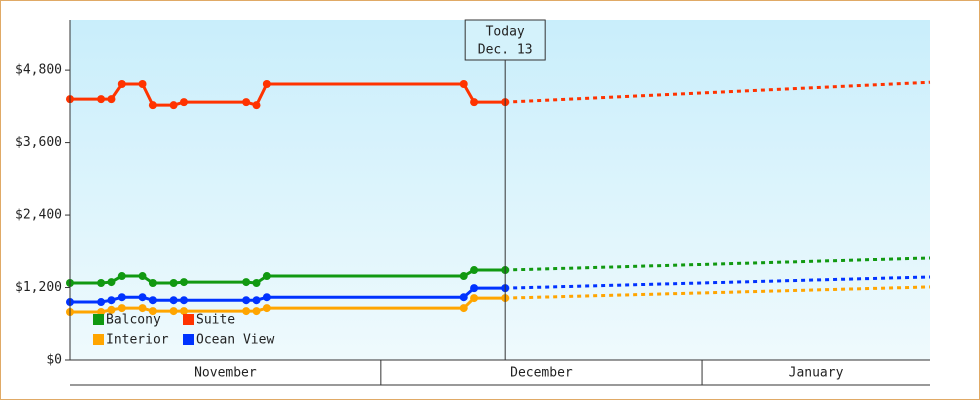  Describe the element at coordinates (38, 287) in the screenshot. I see `y-tick-label: $1,200` at that location.